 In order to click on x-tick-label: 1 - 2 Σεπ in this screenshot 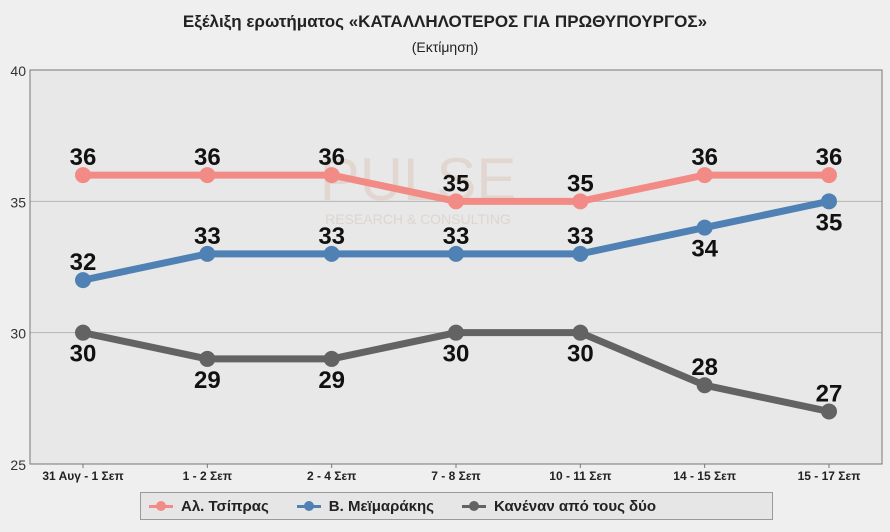, I will do `click(207, 476)`.